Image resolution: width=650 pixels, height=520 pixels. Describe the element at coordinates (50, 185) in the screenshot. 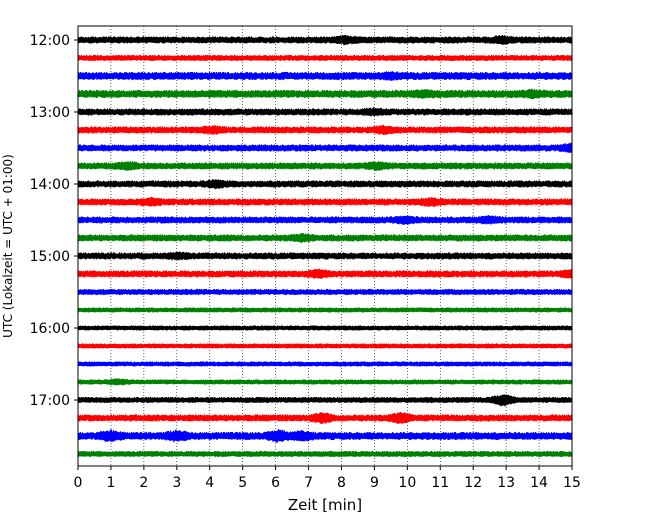

I see `y-tick-label: 14:00` at that location.